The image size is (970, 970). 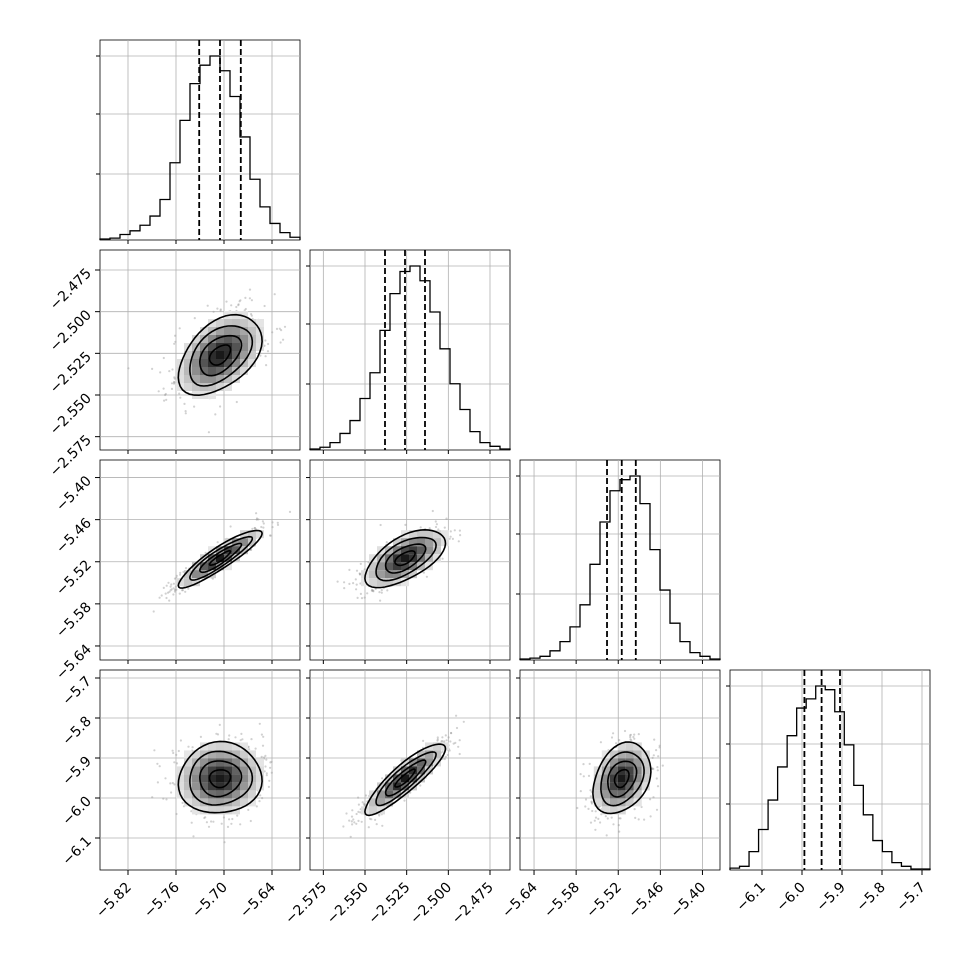 I want to click on x-tick-label: −6.0, so click(x=790, y=897).